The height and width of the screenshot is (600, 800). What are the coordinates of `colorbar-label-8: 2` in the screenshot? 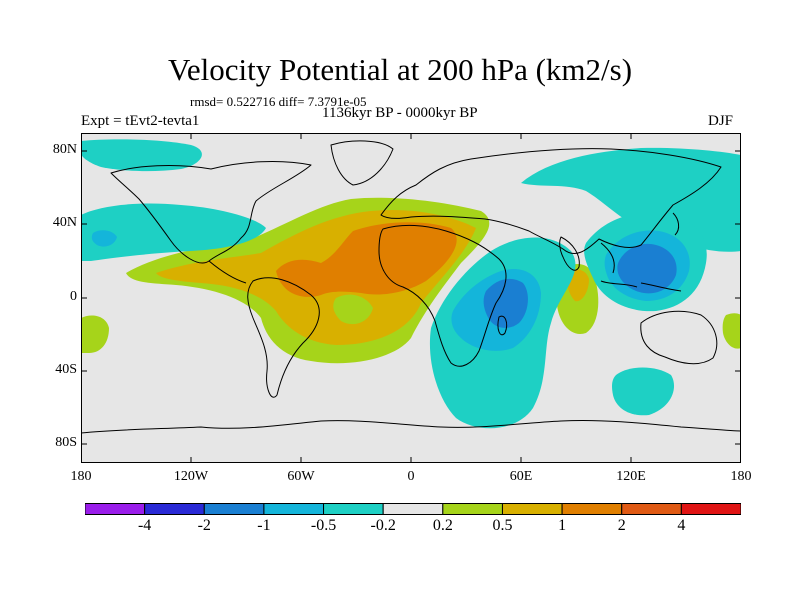 It's located at (621, 525).